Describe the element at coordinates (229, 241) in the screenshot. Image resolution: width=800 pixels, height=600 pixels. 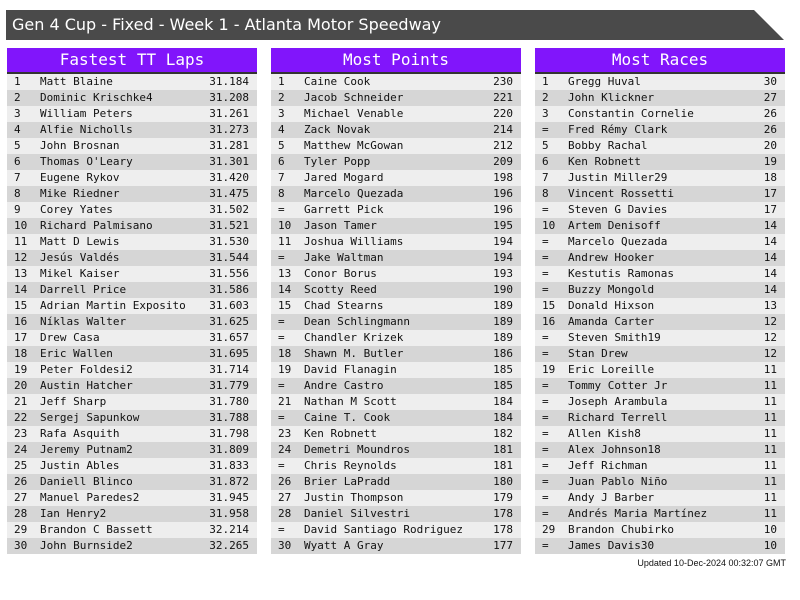
I see `value: 31.530` at that location.